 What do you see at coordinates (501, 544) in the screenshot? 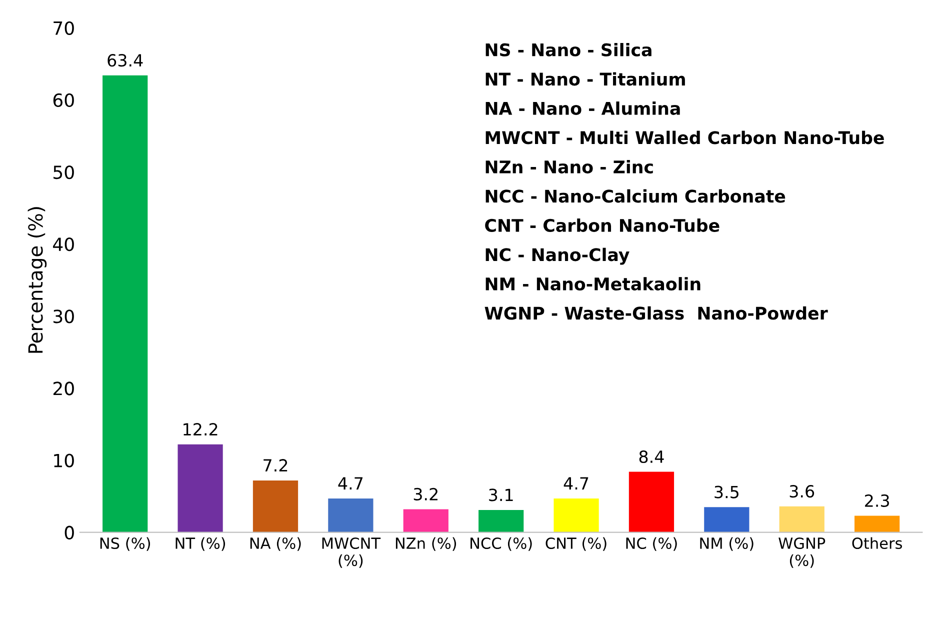
I see `x-tick-label: NCC (%)` at bounding box center [501, 544].